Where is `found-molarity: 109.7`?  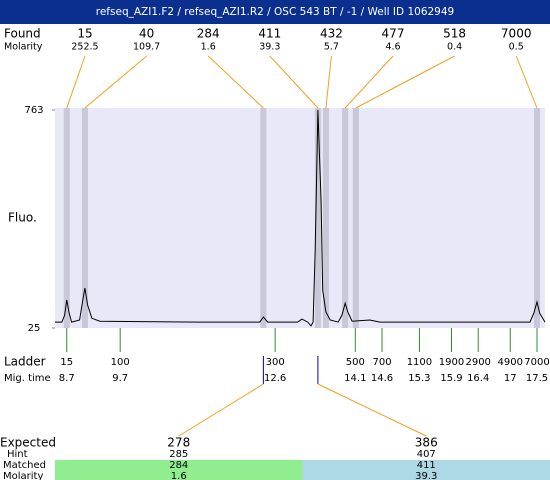 found-molarity: 109.7 is located at coordinates (146, 47).